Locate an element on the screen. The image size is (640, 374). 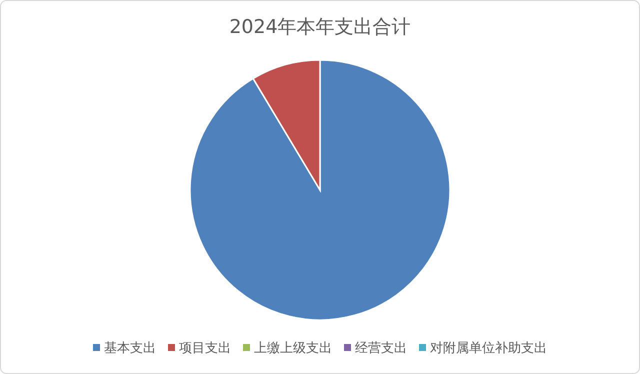
legend-label: 上缴上级支出 is located at coordinates (293, 348).